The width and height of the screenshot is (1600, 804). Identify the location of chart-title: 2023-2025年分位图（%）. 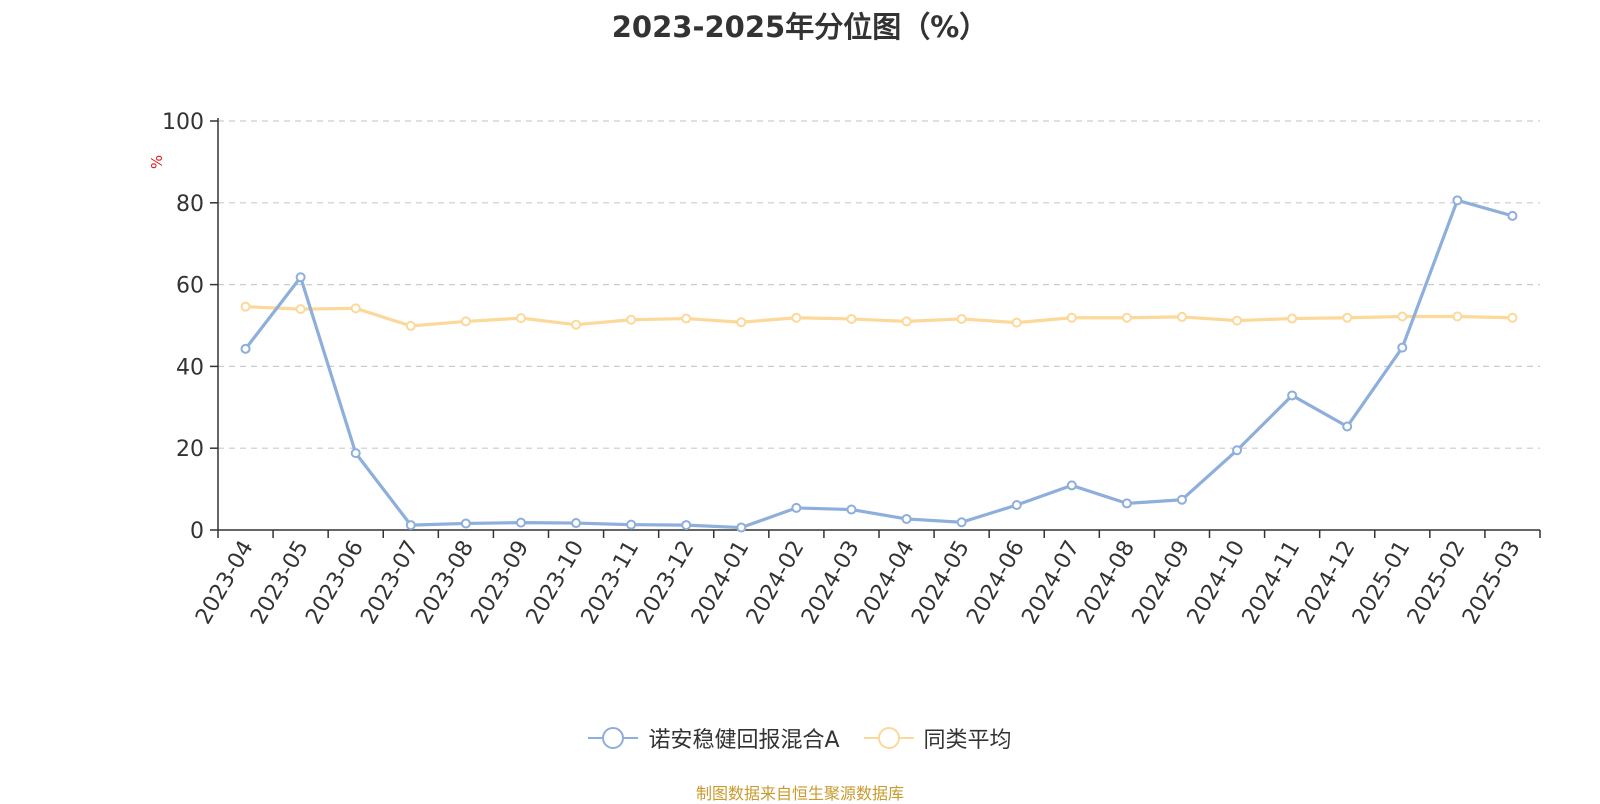
(800, 27).